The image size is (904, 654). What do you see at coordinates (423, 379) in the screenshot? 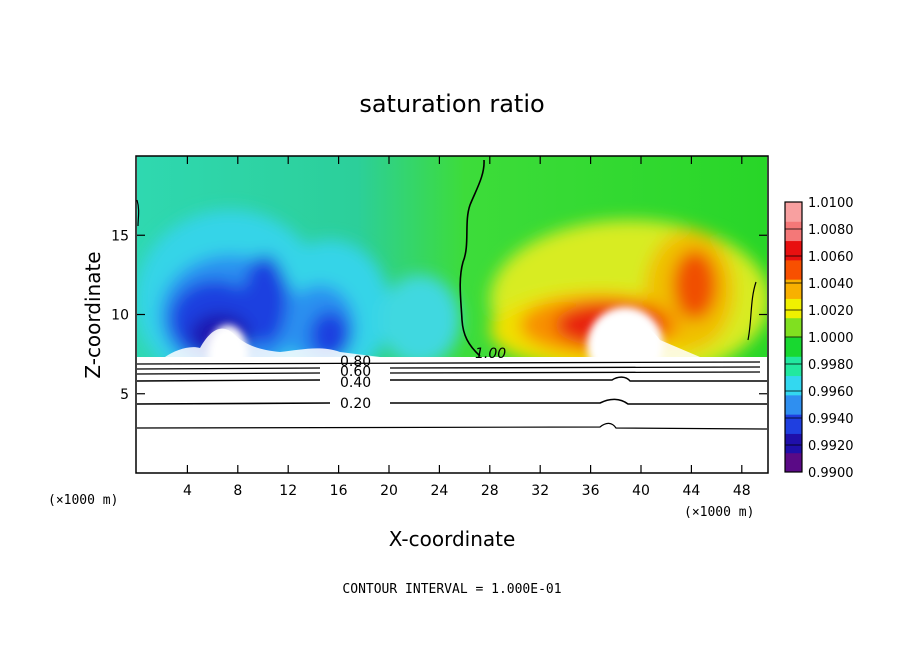
I see `contour-labels: 1.00 0.80 0.60 0.40 0.20` at bounding box center [423, 379].